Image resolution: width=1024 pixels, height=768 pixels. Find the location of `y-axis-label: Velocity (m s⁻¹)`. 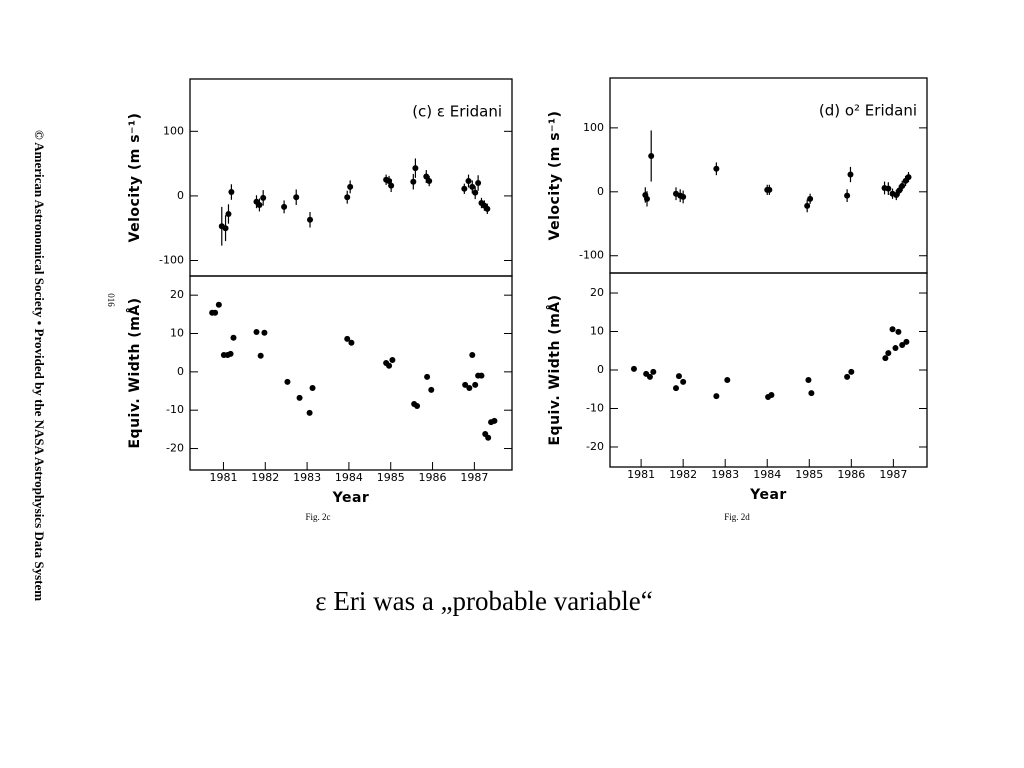

y-axis-label: Velocity (m s⁻¹) is located at coordinates (135, 178).